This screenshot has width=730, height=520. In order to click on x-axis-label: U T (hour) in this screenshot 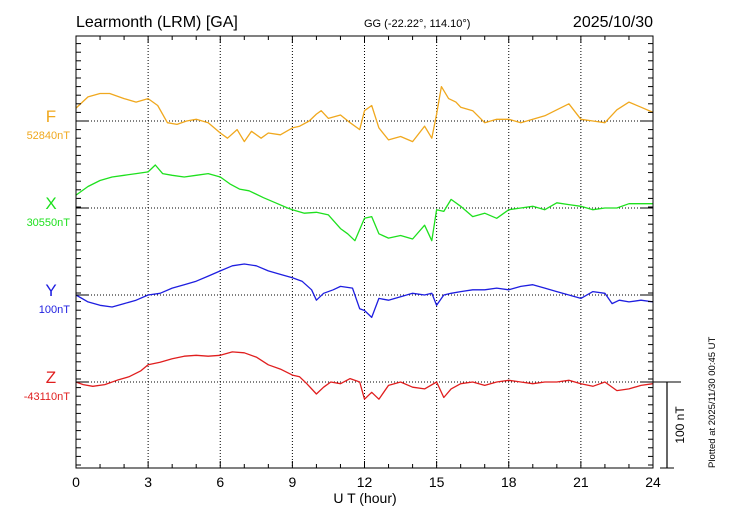, I will do `click(364, 498)`.